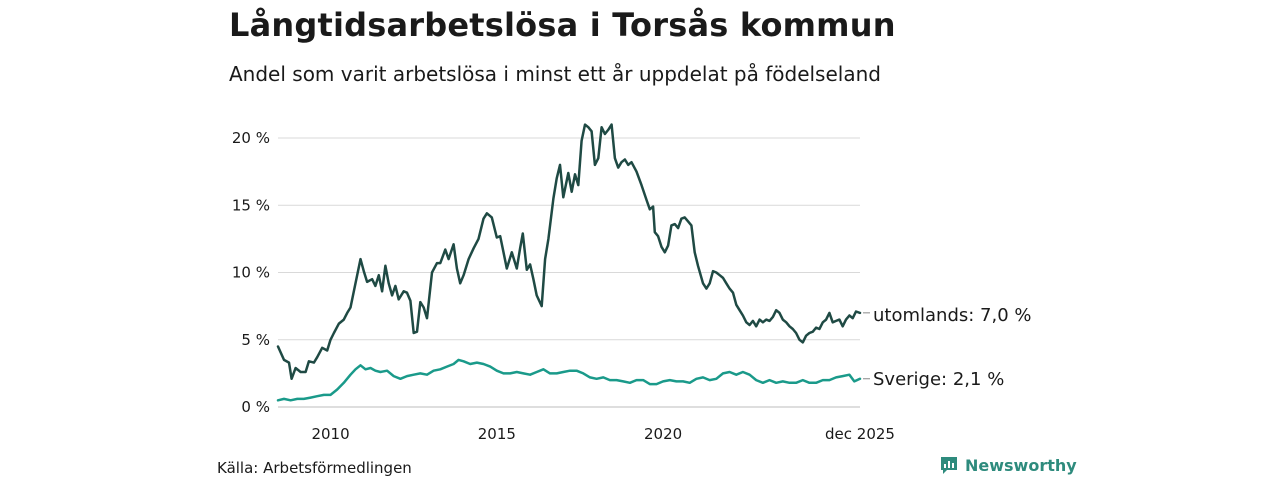 The height and width of the screenshot is (480, 1280). I want to click on end-labels: utomlands: 7,0 % Sverige: 2,1 %, so click(947, 347).